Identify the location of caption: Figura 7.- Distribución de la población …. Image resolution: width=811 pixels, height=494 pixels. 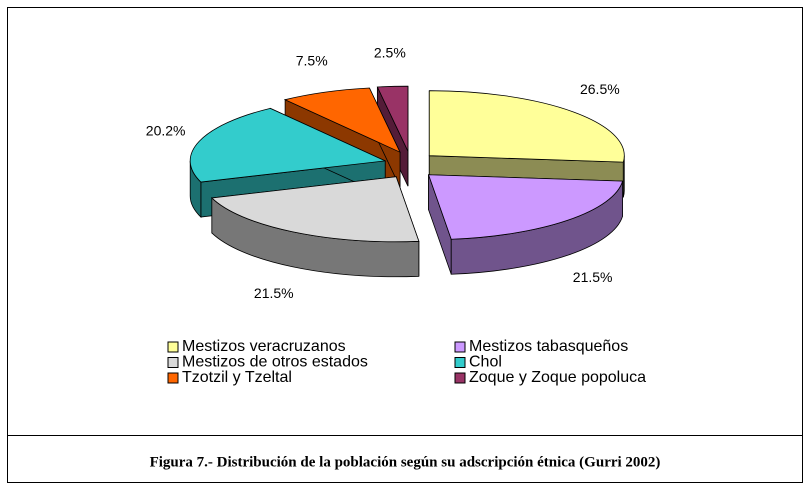
(405, 462).